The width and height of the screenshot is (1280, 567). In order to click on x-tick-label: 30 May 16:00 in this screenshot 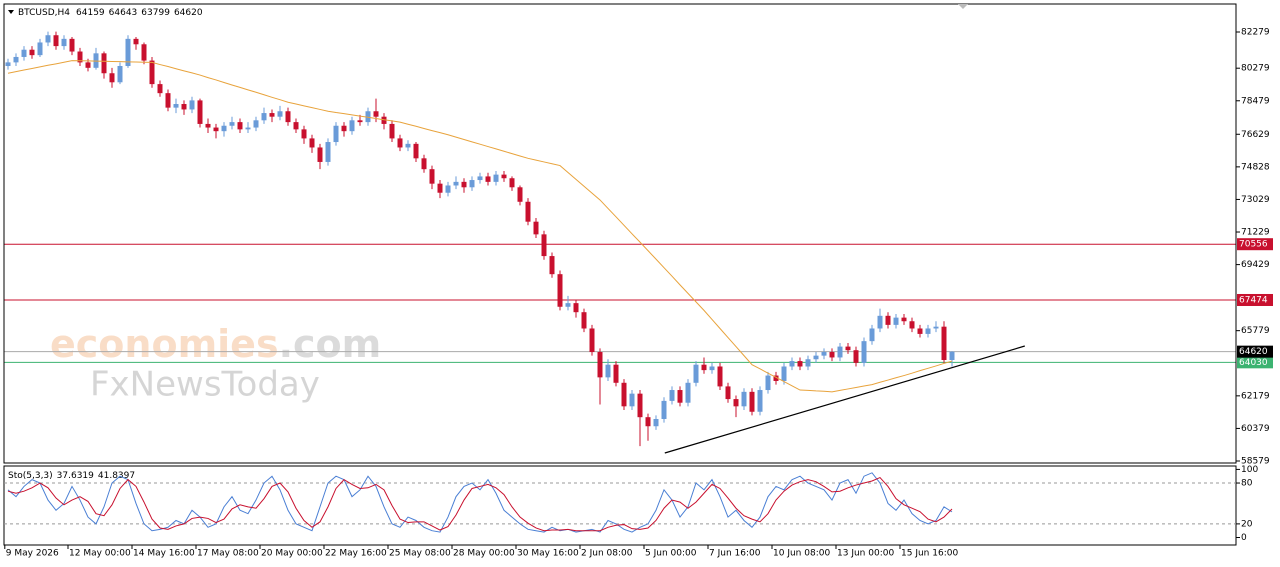, I will do `click(548, 554)`.